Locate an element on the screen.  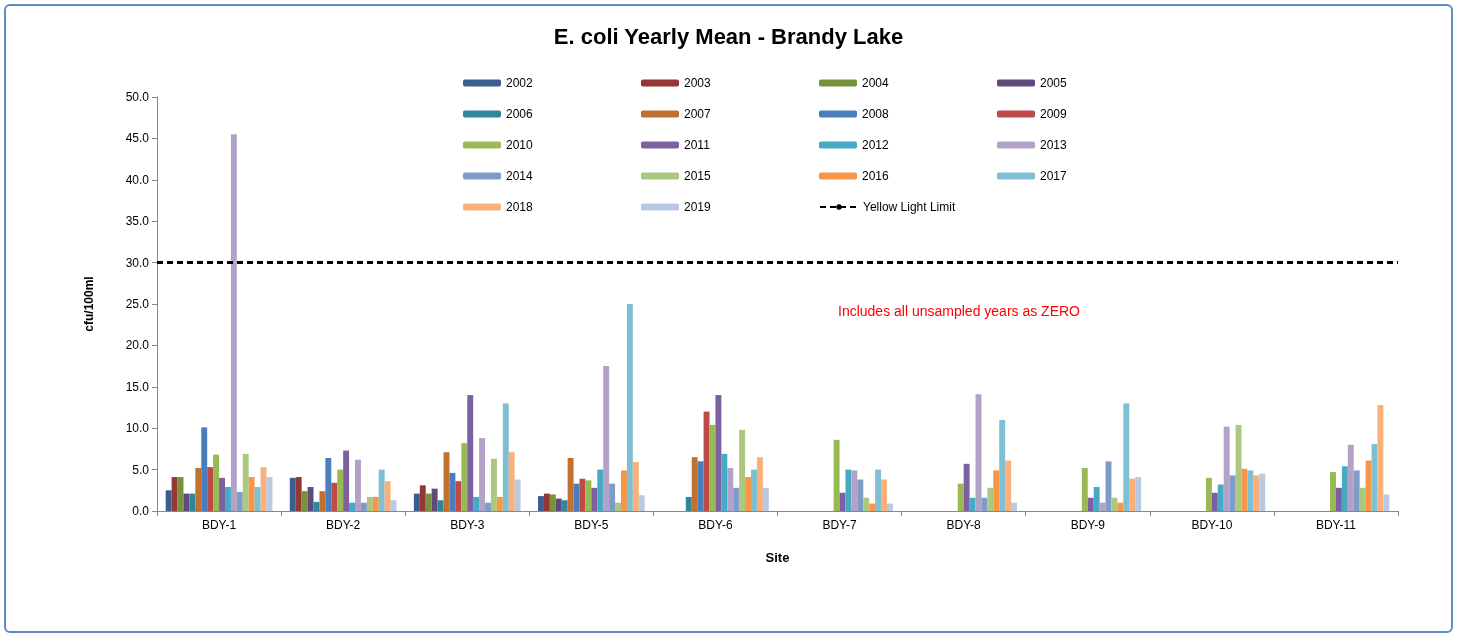
legend-label: 2019 is located at coordinates (698, 207).